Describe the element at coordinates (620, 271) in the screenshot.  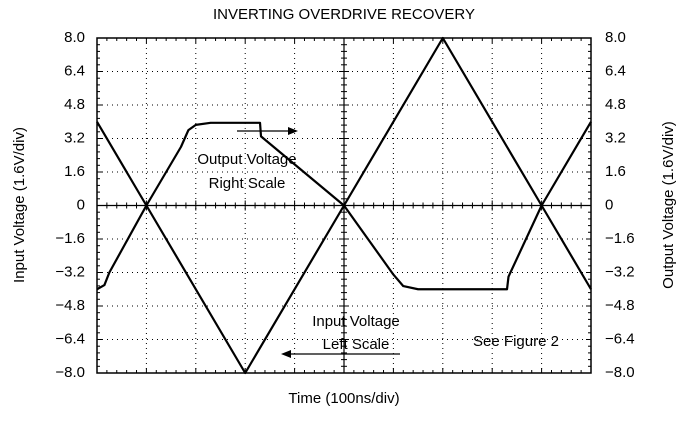
I see `y2-tick-label: −3.2` at that location.